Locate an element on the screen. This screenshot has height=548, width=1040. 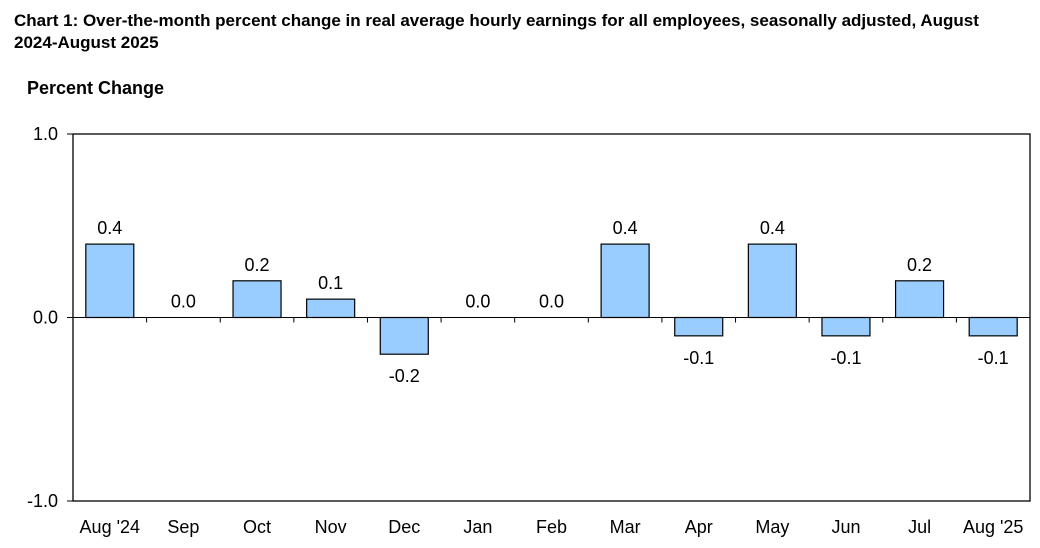
y-axis-label: Percent Change is located at coordinates (96, 88).